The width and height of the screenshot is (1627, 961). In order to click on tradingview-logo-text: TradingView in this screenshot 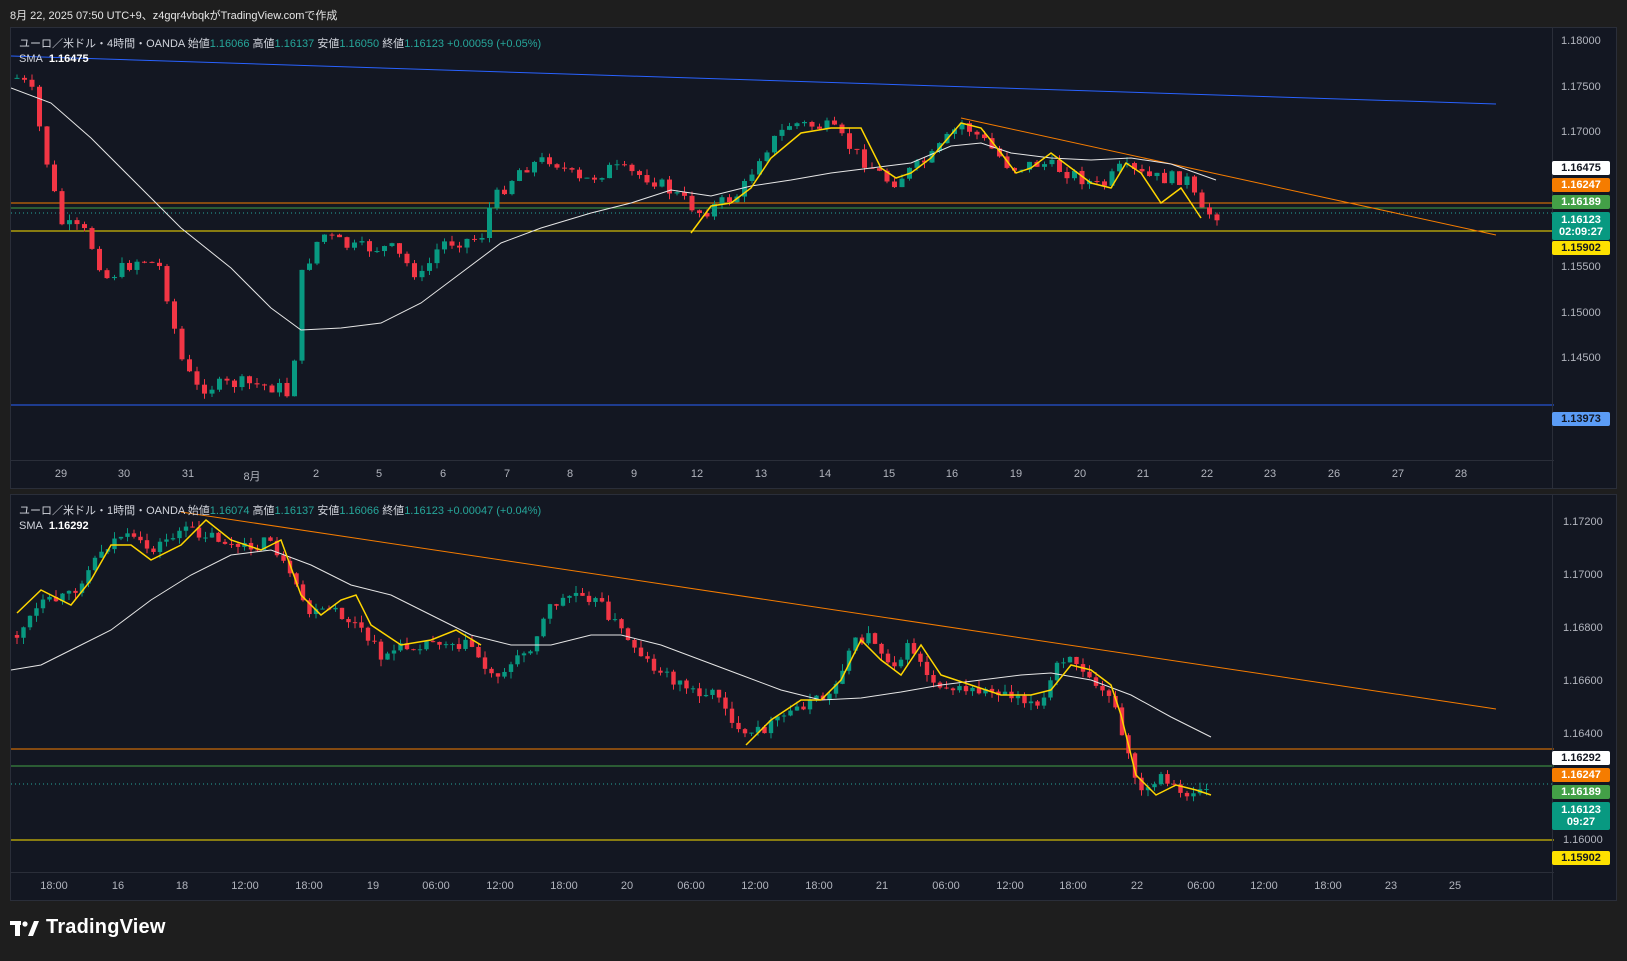, I will do `click(106, 927)`.